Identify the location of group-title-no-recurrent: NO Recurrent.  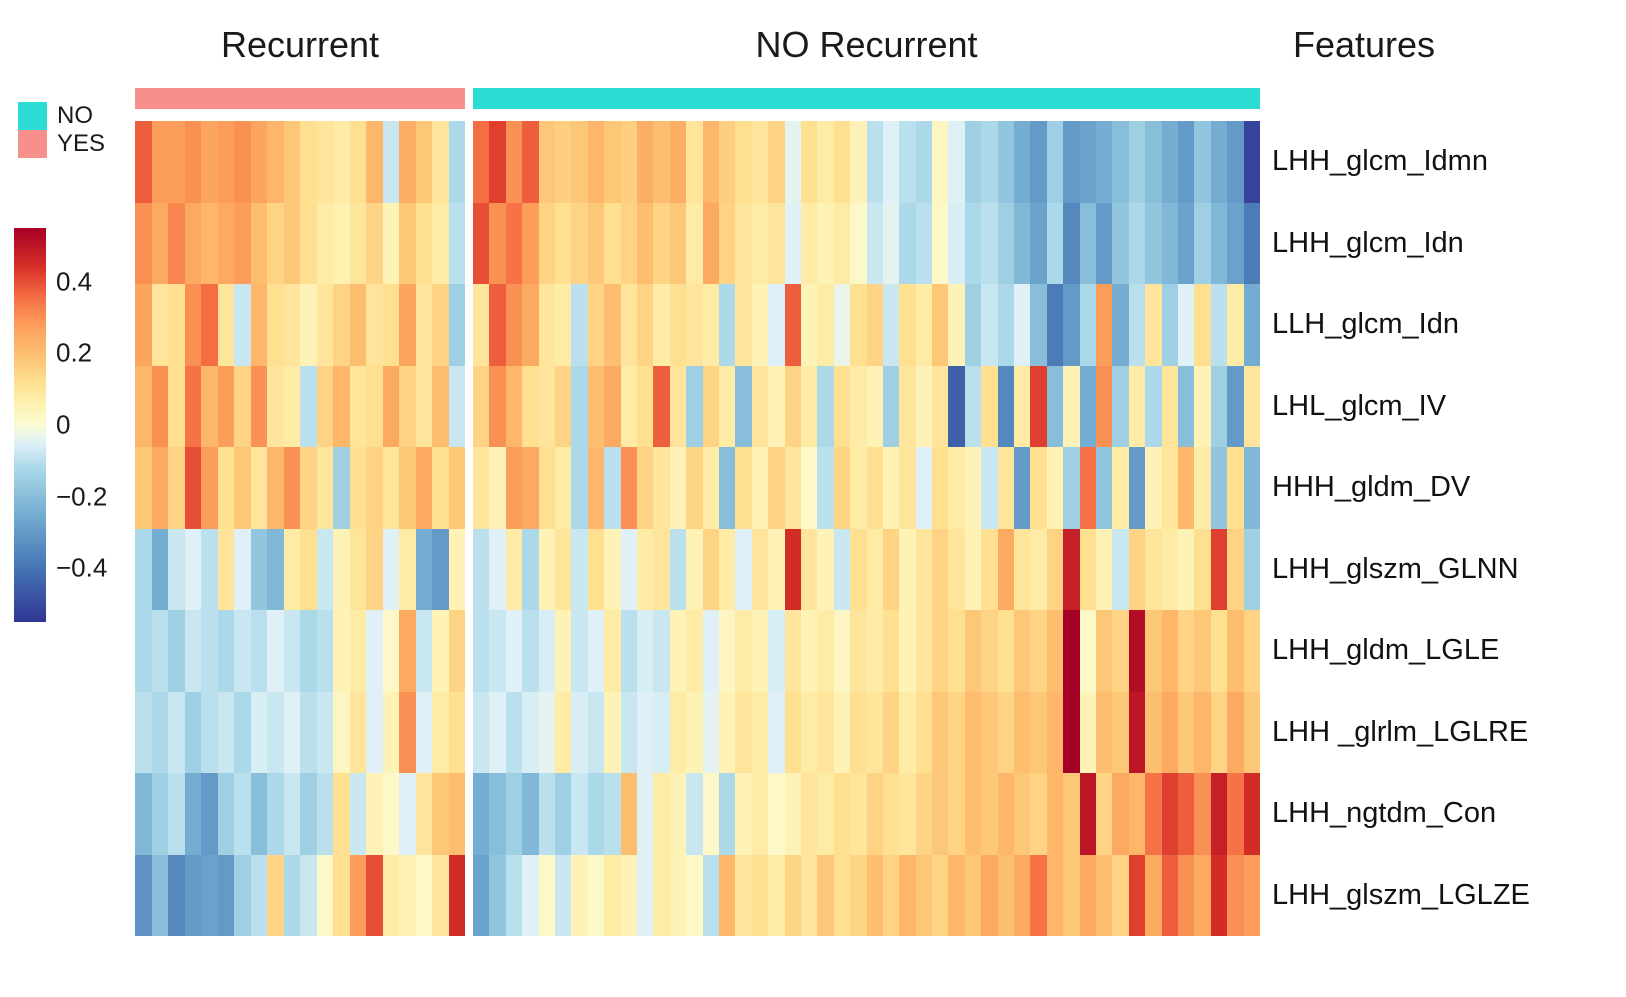
(866, 44).